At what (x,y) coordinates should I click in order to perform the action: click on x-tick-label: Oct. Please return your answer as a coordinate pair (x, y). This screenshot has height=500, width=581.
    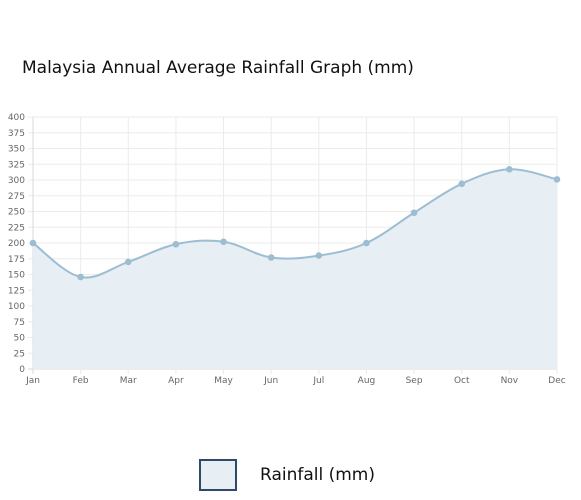
    Looking at the image, I should click on (462, 381).